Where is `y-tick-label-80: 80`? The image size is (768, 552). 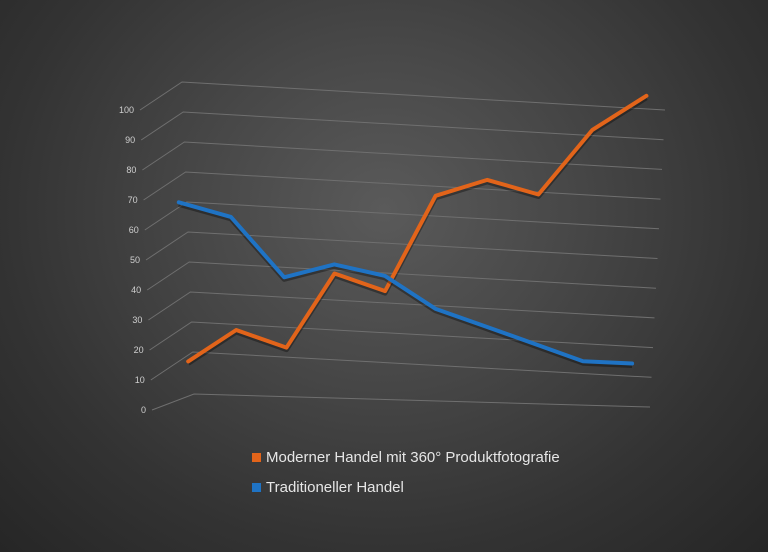
y-tick-label-80: 80 is located at coordinates (131, 170).